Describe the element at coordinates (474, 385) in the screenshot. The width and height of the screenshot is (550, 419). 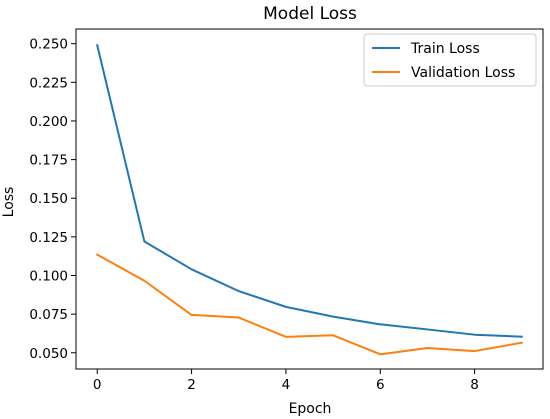
I see `x-tick-label: 8` at that location.